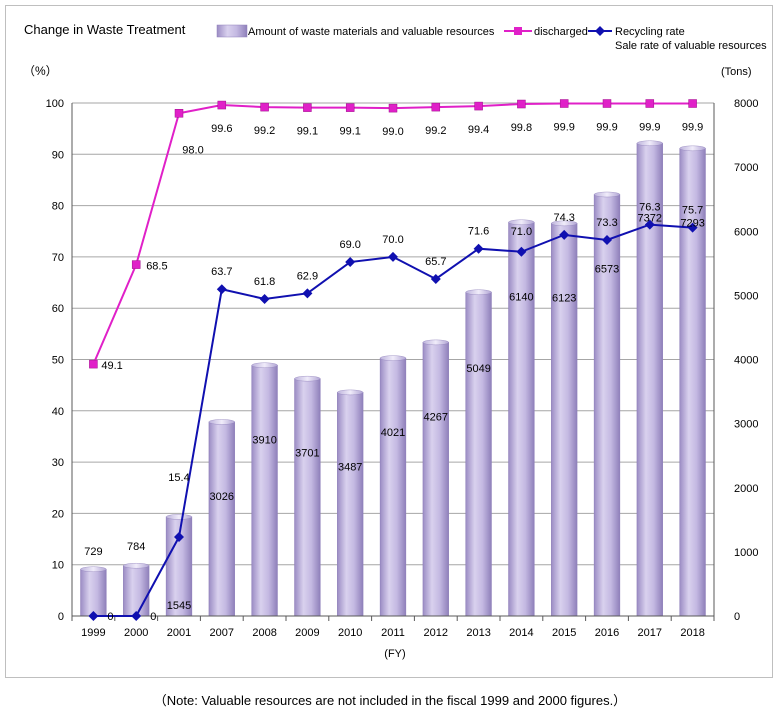 The image size is (780, 713). Describe the element at coordinates (691, 46) in the screenshot. I see `legend-recycling-sublabel: Sale rate of valuable resources` at that location.